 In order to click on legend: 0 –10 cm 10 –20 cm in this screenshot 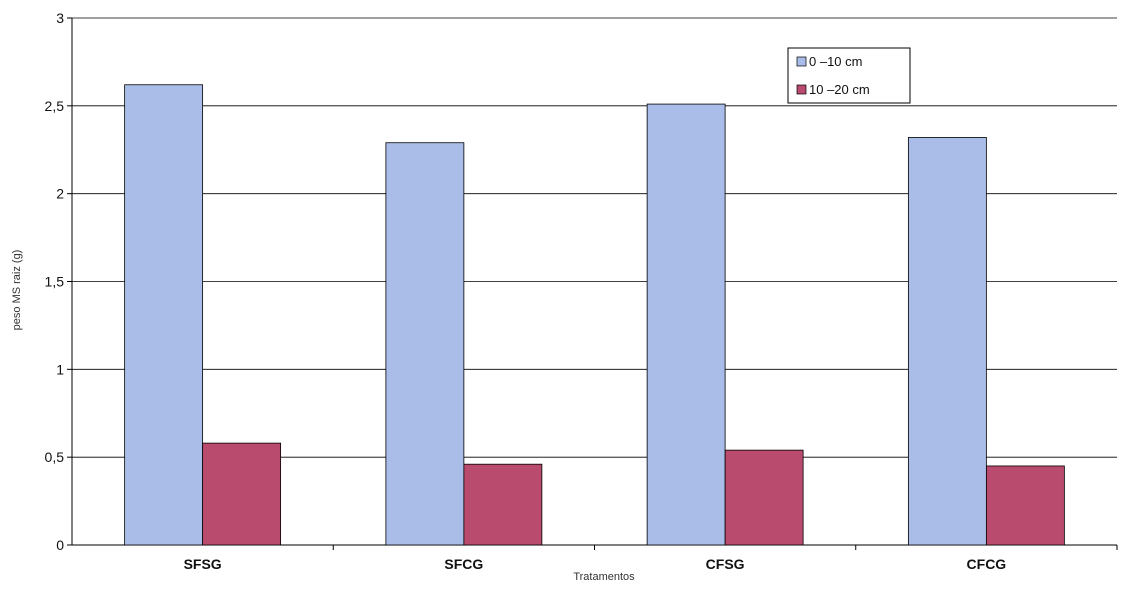, I will do `click(849, 75)`.